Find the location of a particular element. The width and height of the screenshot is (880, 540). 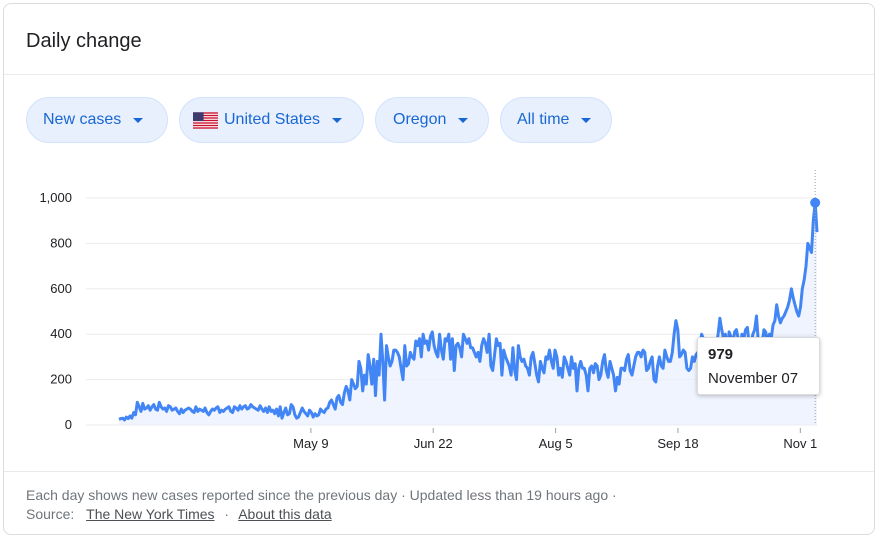

hover-point is located at coordinates (815, 202).